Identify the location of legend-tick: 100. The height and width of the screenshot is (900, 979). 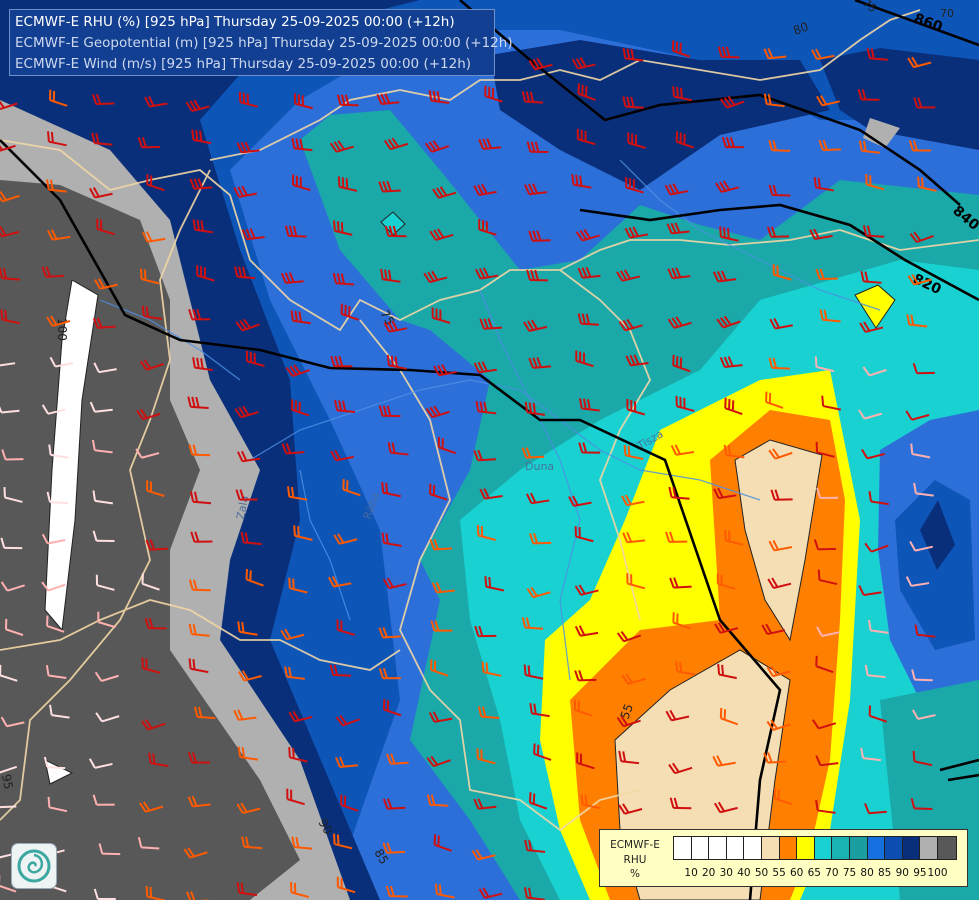
(937, 873).